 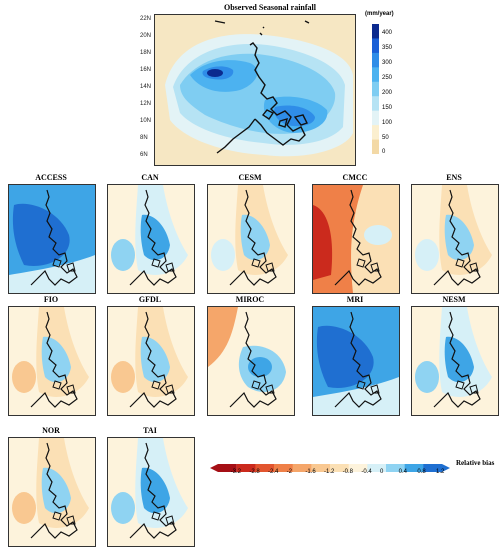 What do you see at coordinates (387, 93) in the screenshot?
I see `colorbar-tick: 200` at bounding box center [387, 93].